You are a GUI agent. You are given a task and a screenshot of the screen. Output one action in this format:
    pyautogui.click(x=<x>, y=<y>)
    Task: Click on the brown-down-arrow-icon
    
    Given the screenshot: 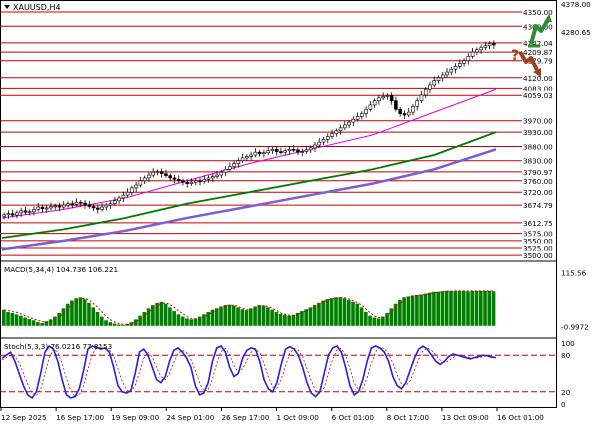 What is the action you would take?
    pyautogui.click(x=529, y=63)
    